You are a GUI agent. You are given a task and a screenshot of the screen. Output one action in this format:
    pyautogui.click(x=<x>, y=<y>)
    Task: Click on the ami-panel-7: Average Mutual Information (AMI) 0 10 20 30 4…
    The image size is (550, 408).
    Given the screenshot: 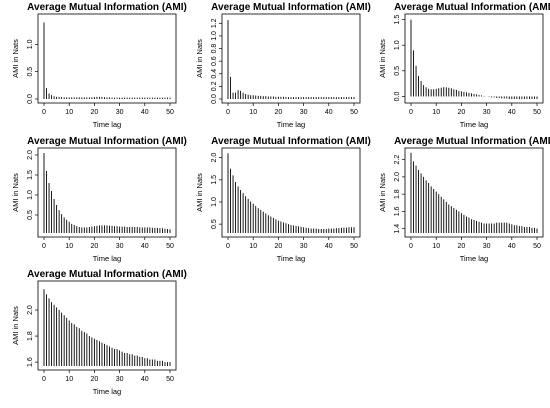 What is the action you would take?
    pyautogui.click(x=99, y=332)
    